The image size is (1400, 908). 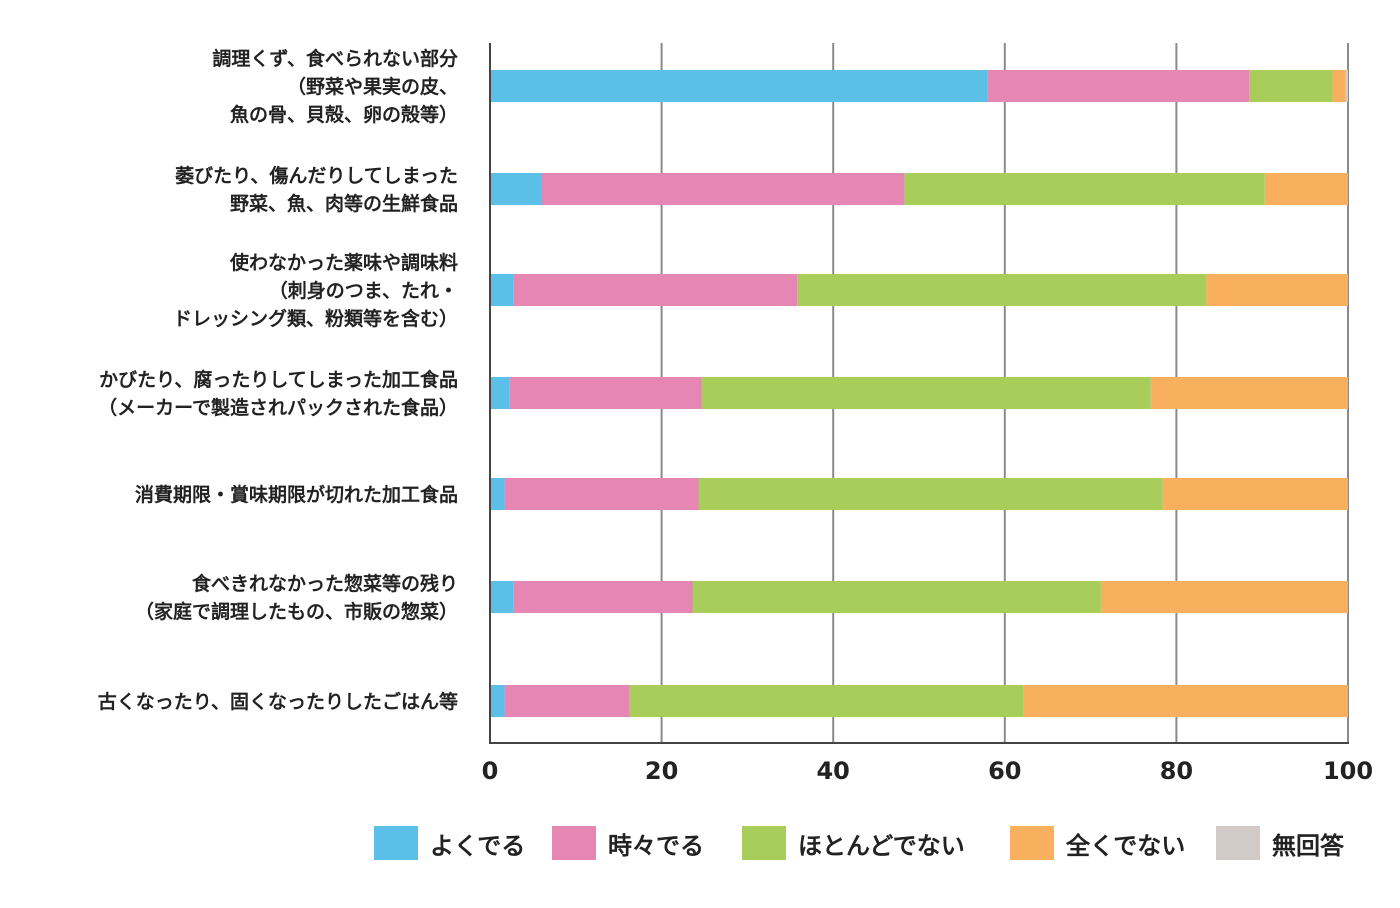 I want to click on legend-item: 全くでない, so click(x=1097, y=843).